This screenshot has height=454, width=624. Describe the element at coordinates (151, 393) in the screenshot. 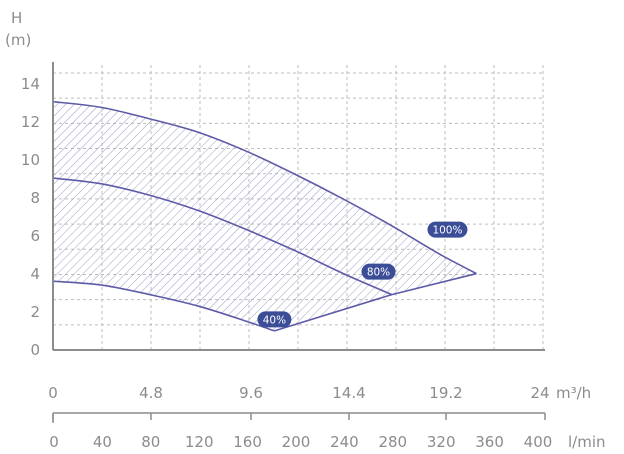

I see `x-tick-label-m3h: 4.8` at that location.